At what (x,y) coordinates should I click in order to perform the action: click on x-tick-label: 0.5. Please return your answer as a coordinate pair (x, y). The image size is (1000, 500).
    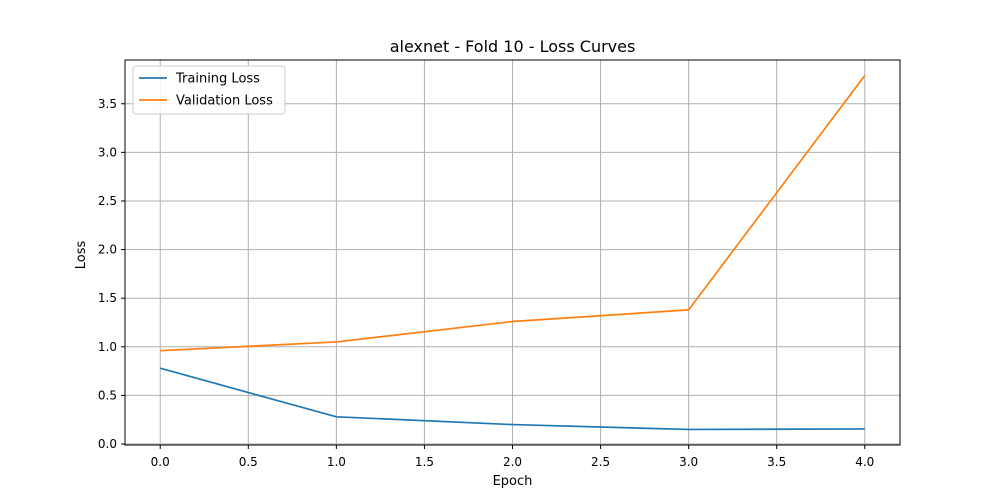
    Looking at the image, I should click on (248, 462).